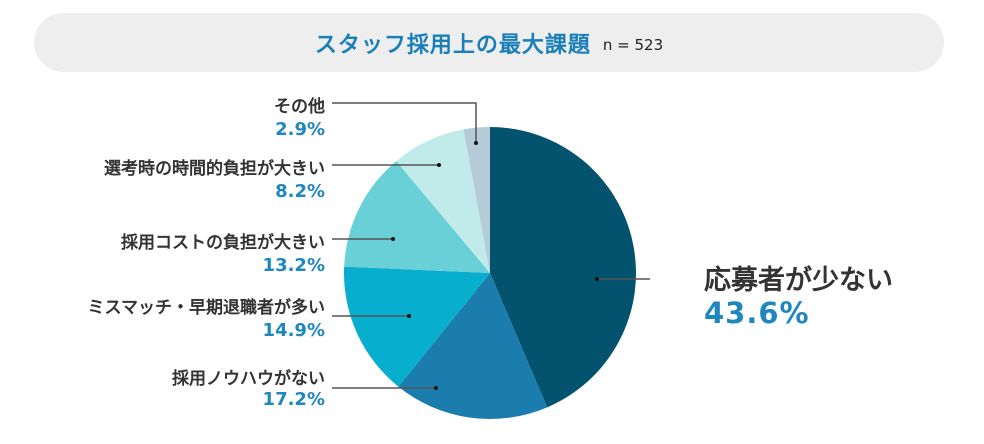 Image resolution: width=984 pixels, height=444 pixels. I want to click on pct-cost: 13.2%, so click(293, 265).